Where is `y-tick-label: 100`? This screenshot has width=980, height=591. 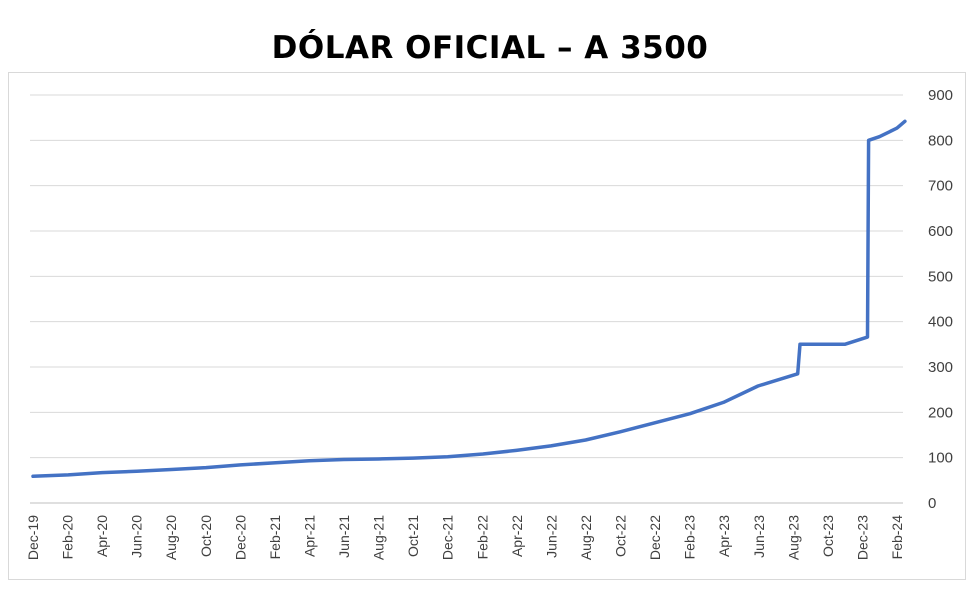
y-tick-label: 100 is located at coordinates (940, 458).